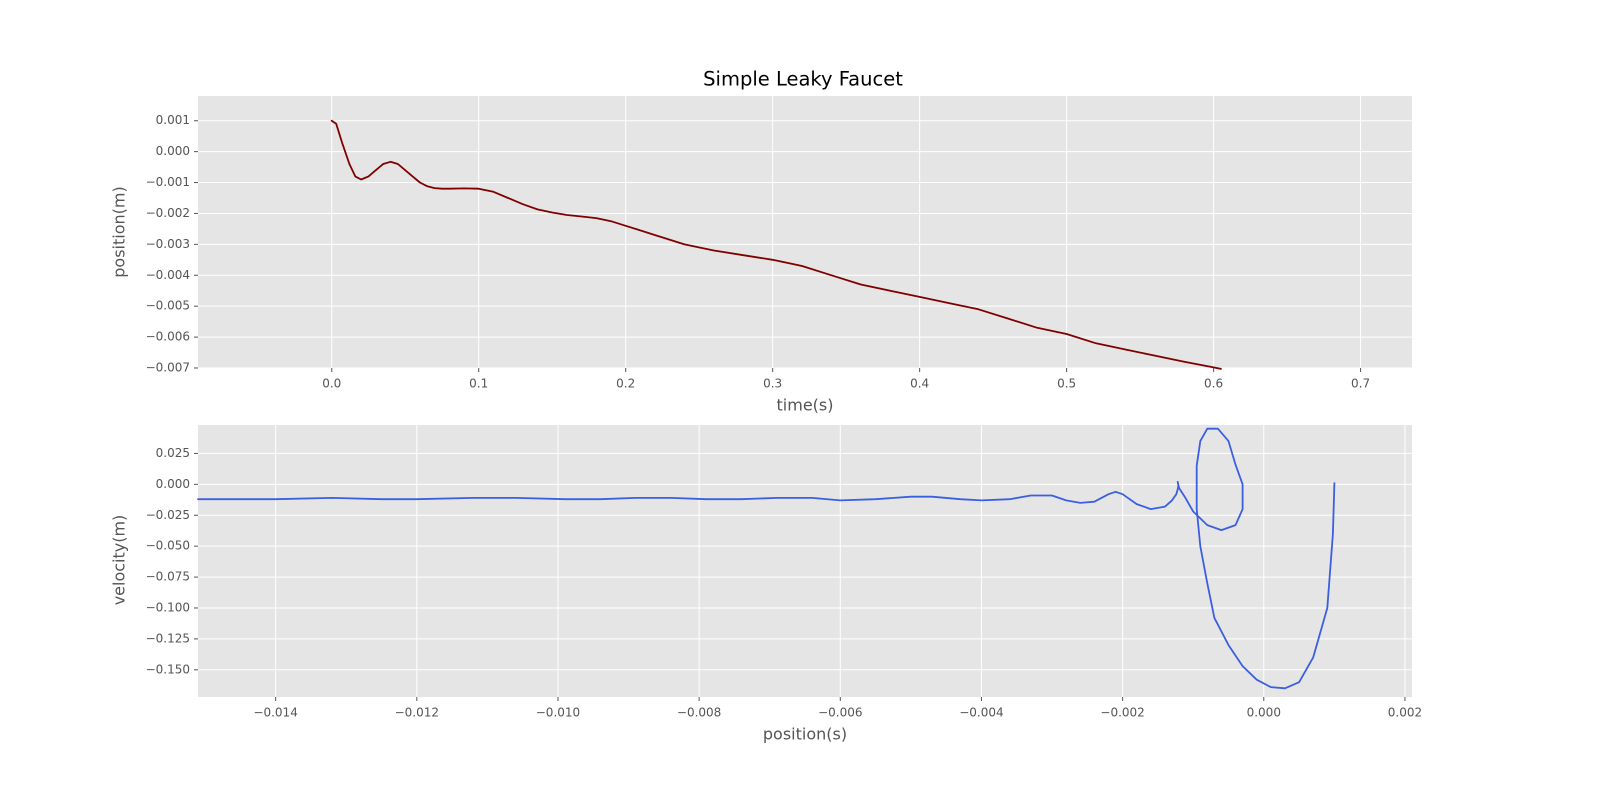  What do you see at coordinates (803, 79) in the screenshot?
I see `chart-title: Simple Leaky Faucet` at bounding box center [803, 79].